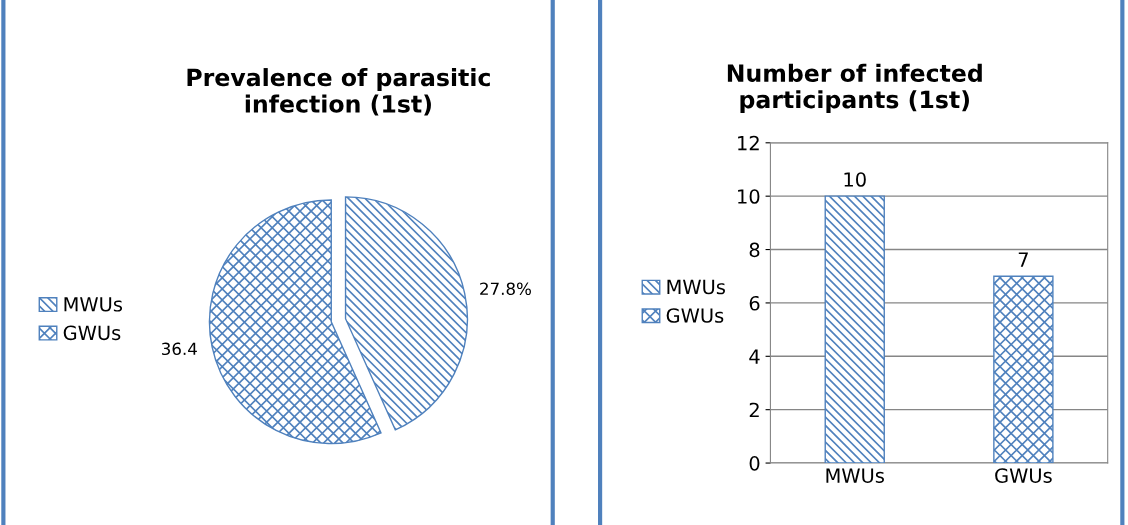 The height and width of the screenshot is (525, 1128). What do you see at coordinates (748, 143) in the screenshot?
I see `y-tick-label: 12` at bounding box center [748, 143].